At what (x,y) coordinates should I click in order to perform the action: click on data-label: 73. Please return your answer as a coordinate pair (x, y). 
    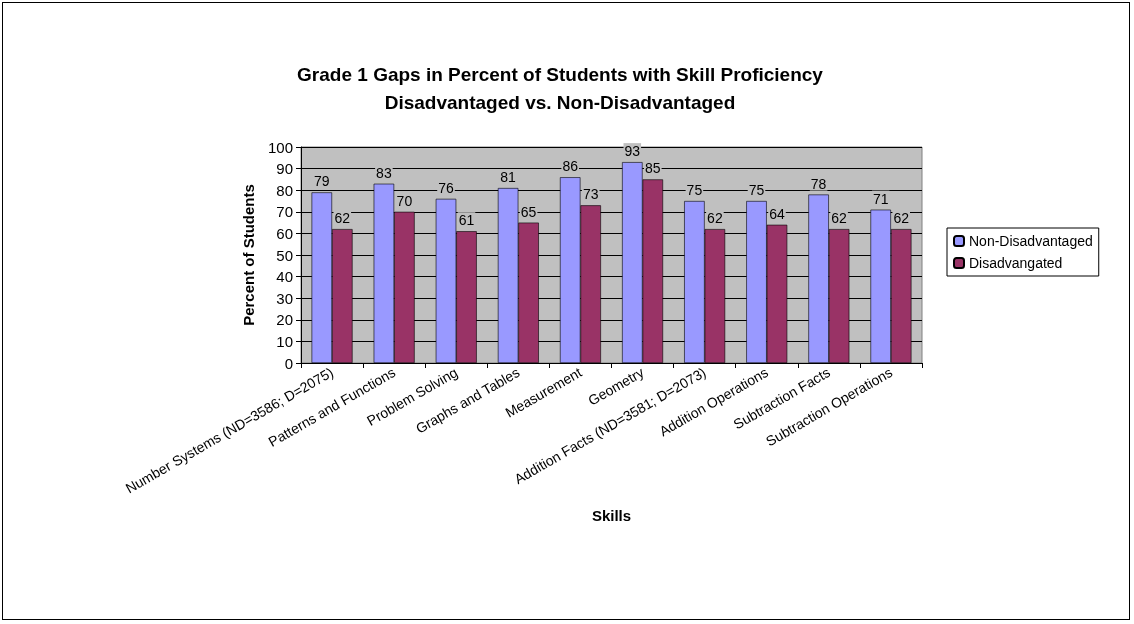
    Looking at the image, I should click on (590, 194).